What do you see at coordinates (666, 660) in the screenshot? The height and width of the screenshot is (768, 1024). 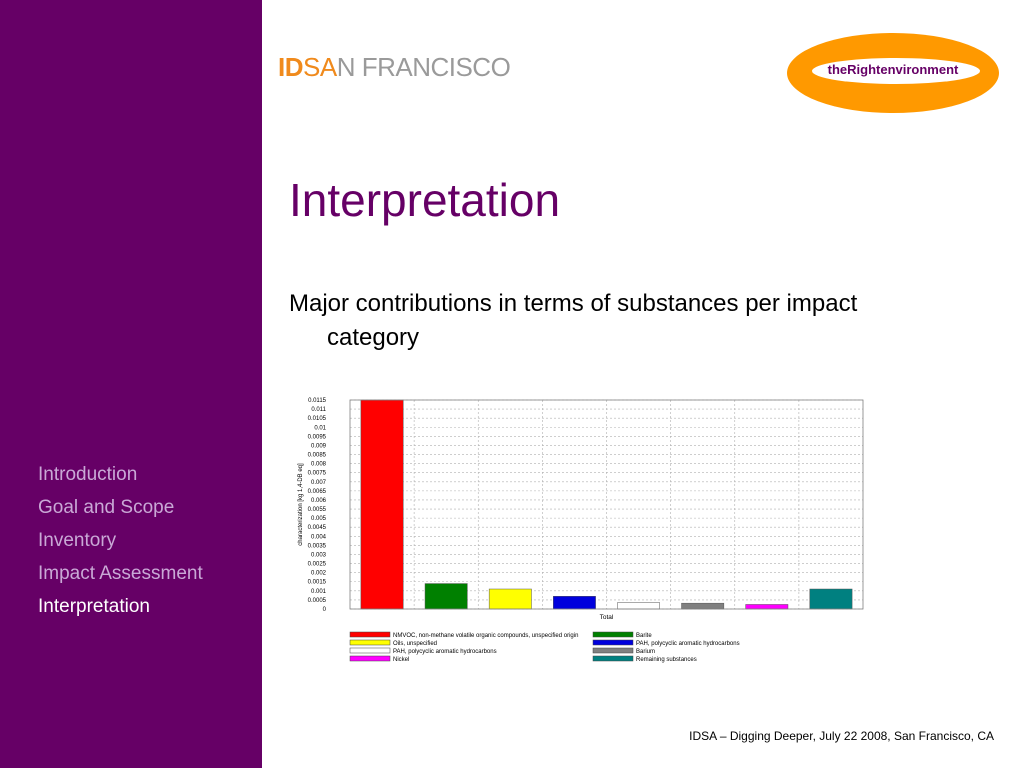 I see `legend-label: Remaining substances` at bounding box center [666, 660].